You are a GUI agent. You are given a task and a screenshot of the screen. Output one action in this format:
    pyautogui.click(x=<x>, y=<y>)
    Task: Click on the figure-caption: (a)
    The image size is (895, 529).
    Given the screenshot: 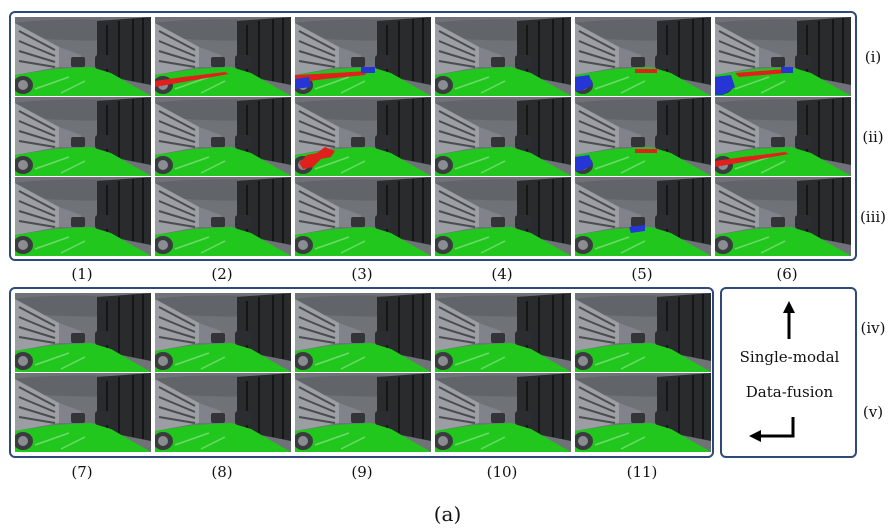 What is the action you would take?
    pyautogui.click(x=447, y=514)
    